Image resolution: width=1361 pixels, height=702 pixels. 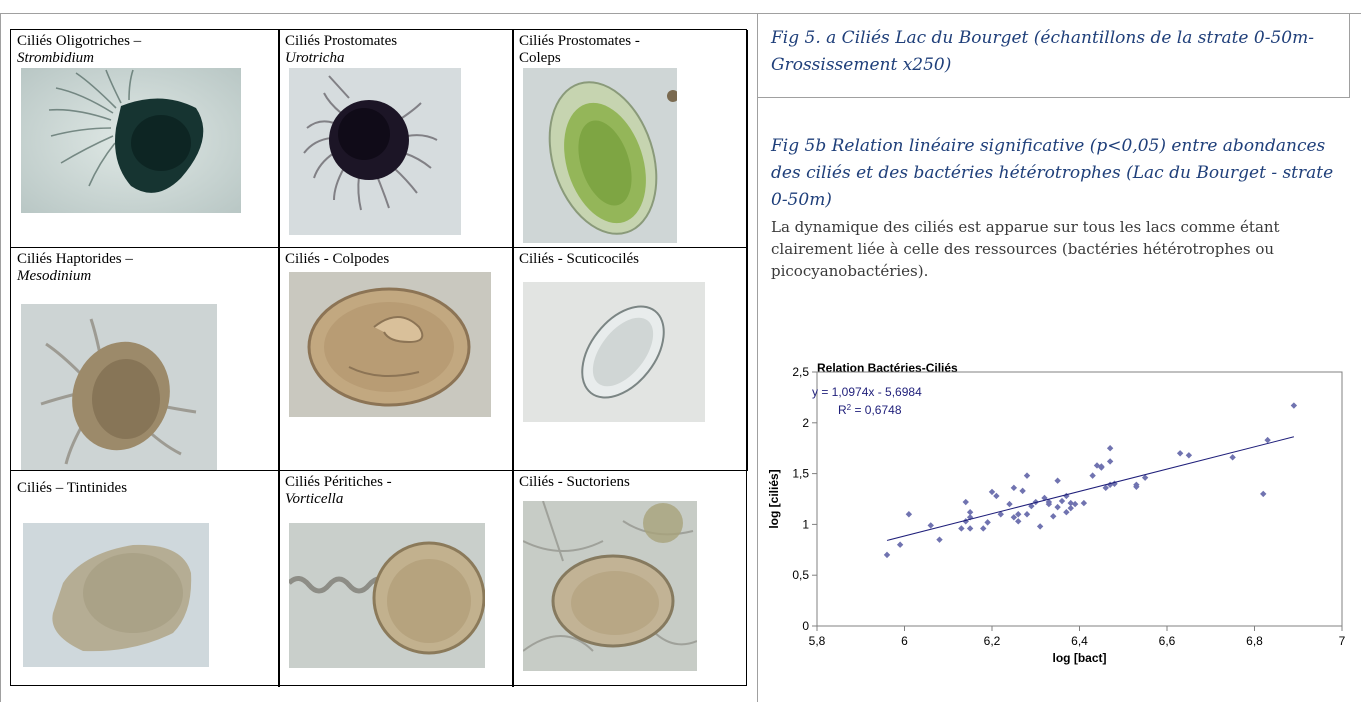 I want to click on vorticella-image, so click(x=387, y=595).